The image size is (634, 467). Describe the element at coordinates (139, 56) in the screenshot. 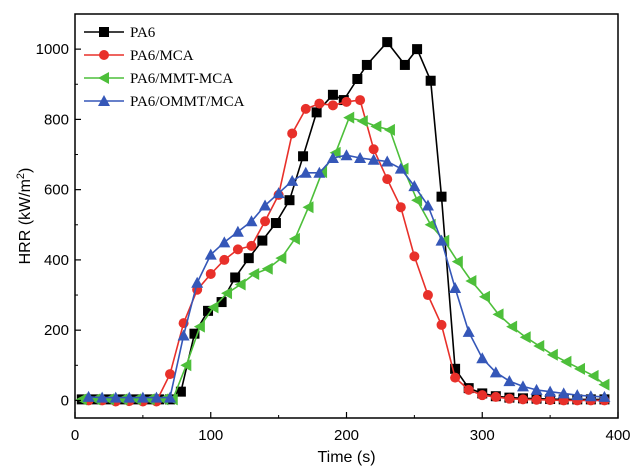

I see `legend-entry-pa6-mca: PA6/MCA` at that location.